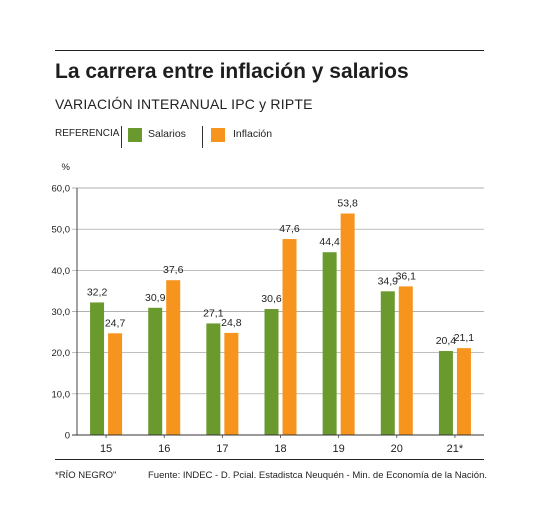 This screenshot has height=528, width=542. What do you see at coordinates (446, 341) in the screenshot?
I see `data-label: 20,4` at bounding box center [446, 341].